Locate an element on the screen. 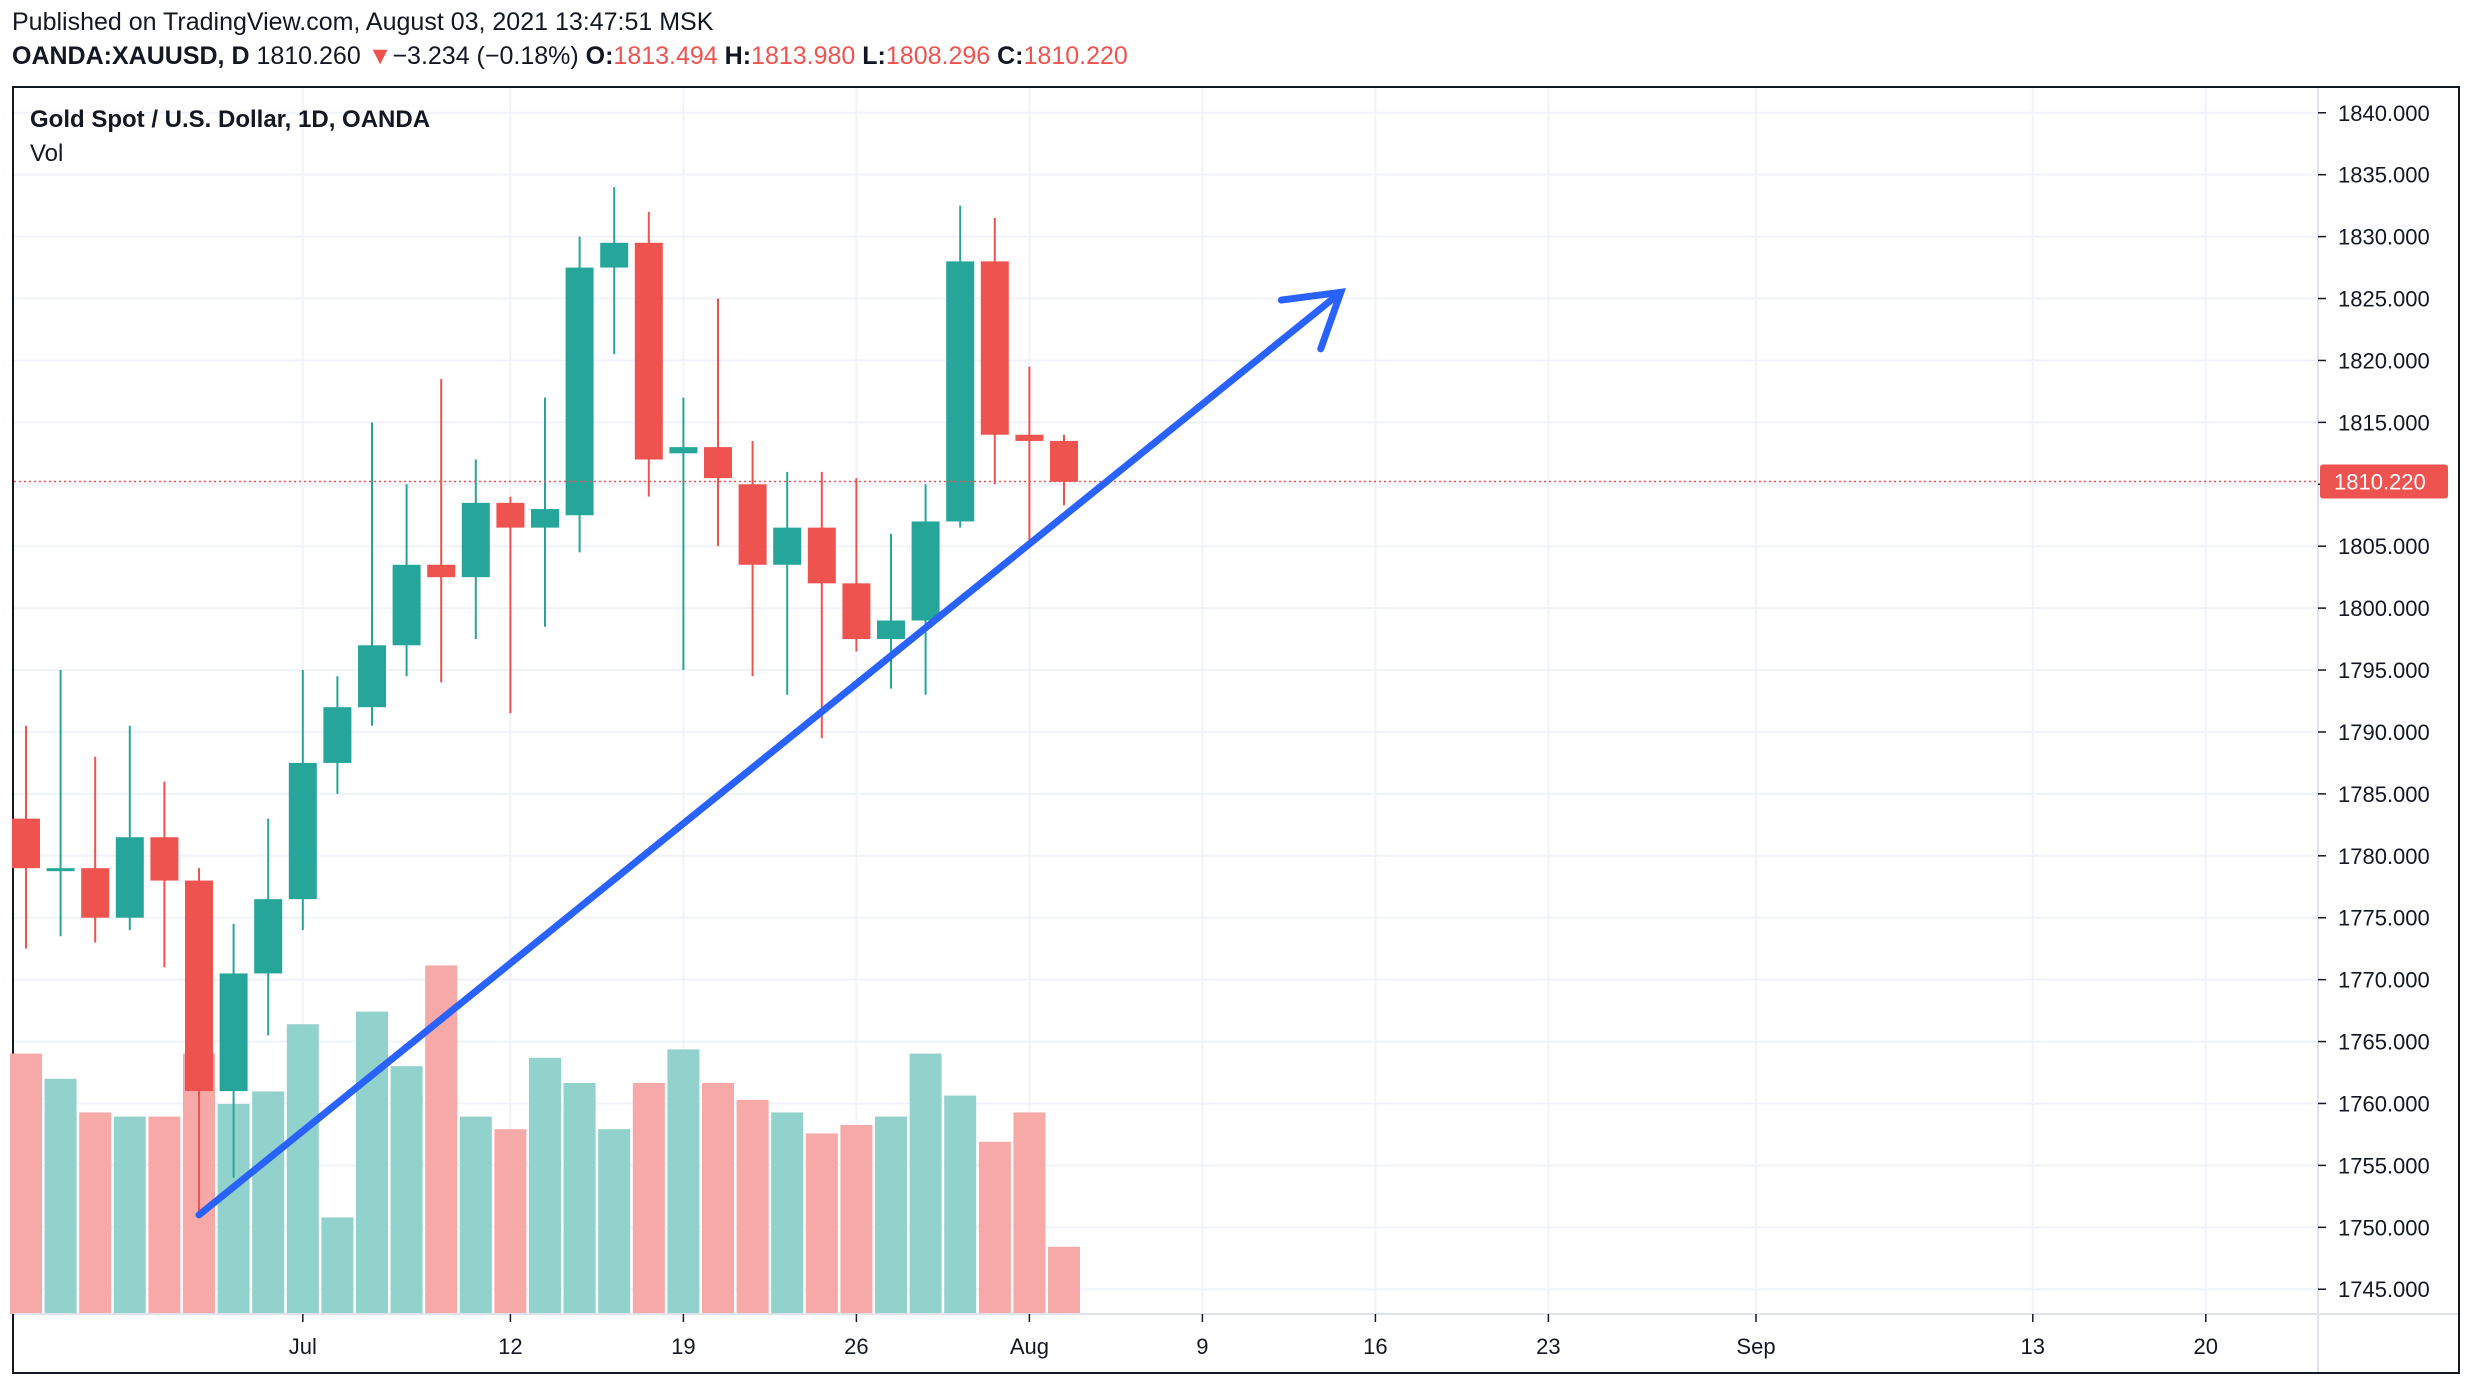 This screenshot has height=1386, width=2472. down-arrow-icon: ▼ is located at coordinates (380, 56).